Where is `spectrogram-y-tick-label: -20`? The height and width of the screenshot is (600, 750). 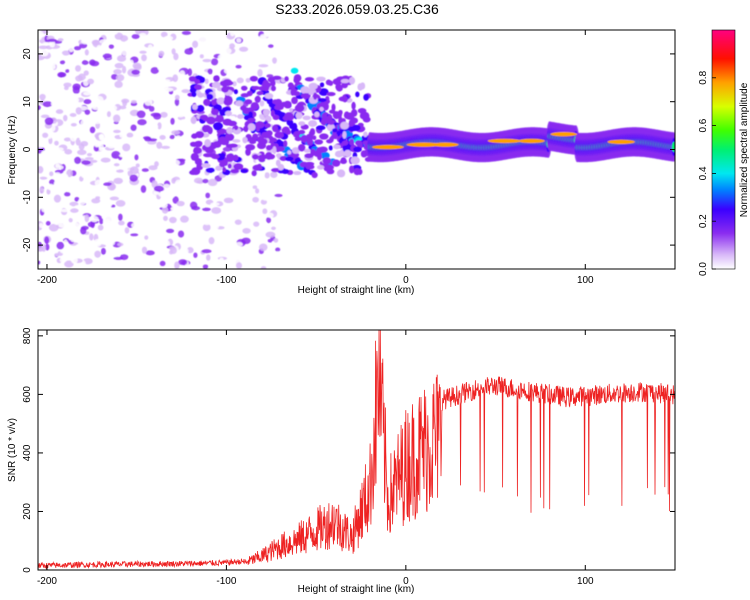 spectrogram-y-tick-label: -20 is located at coordinates (27, 244).